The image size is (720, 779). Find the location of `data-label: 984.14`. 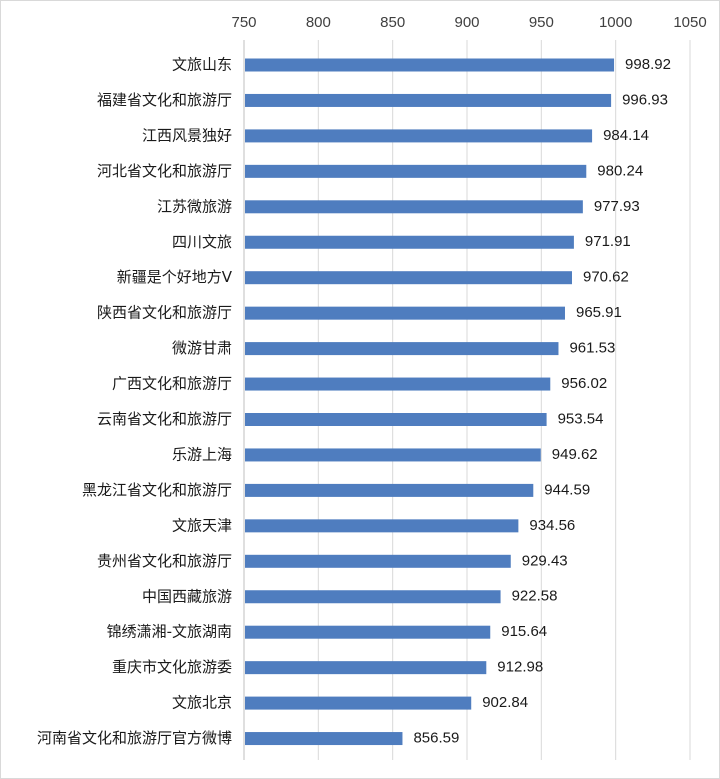

data-label: 984.14 is located at coordinates (626, 135).